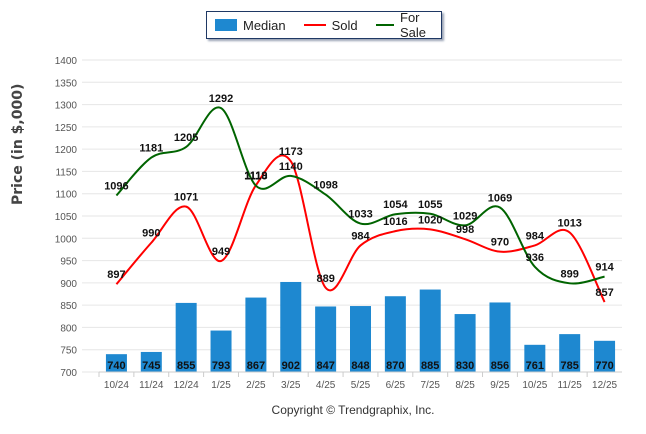  Describe the element at coordinates (430, 385) in the screenshot. I see `x-tick-label: 7/25` at that location.